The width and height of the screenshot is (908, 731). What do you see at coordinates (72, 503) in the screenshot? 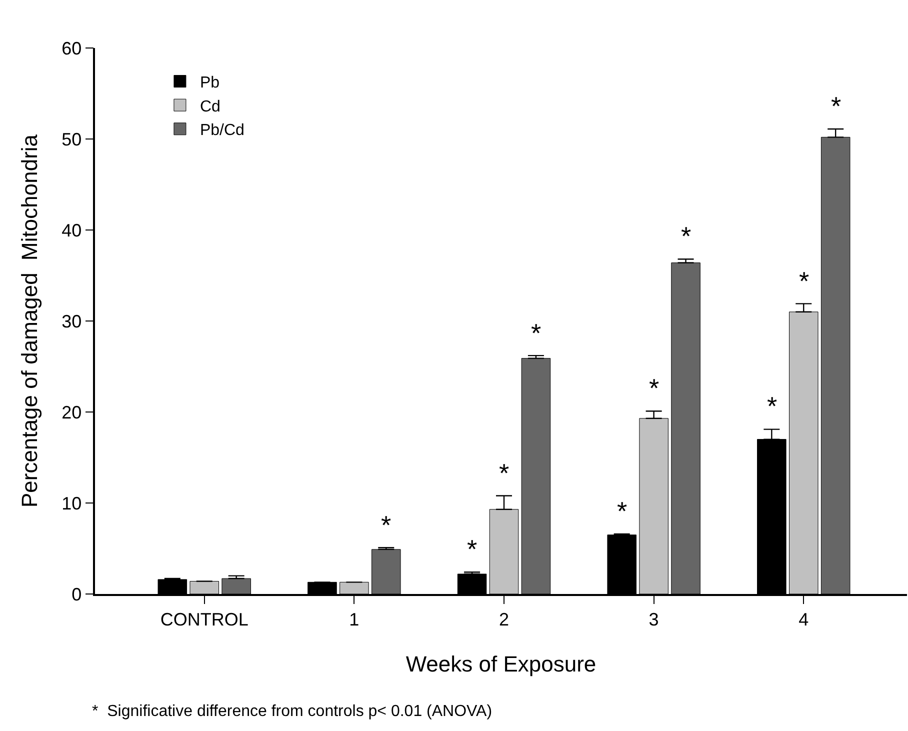
I see `y-tick-label: 10` at bounding box center [72, 503].